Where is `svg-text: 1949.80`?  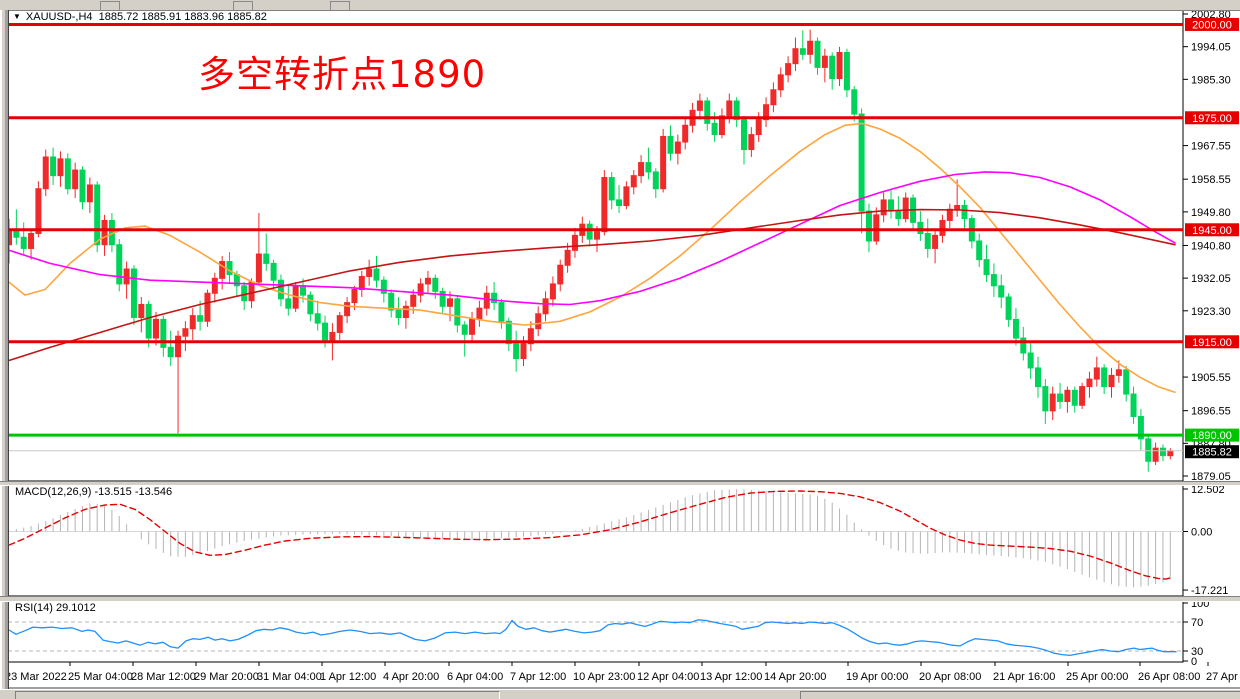 svg-text: 1949.80 is located at coordinates (1211, 213).